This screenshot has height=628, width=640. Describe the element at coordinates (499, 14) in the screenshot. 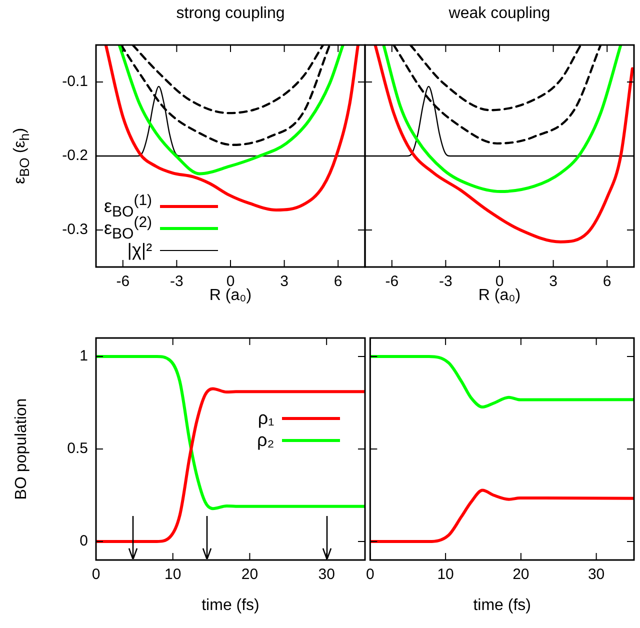

I see `chart-title: weak coupling` at that location.